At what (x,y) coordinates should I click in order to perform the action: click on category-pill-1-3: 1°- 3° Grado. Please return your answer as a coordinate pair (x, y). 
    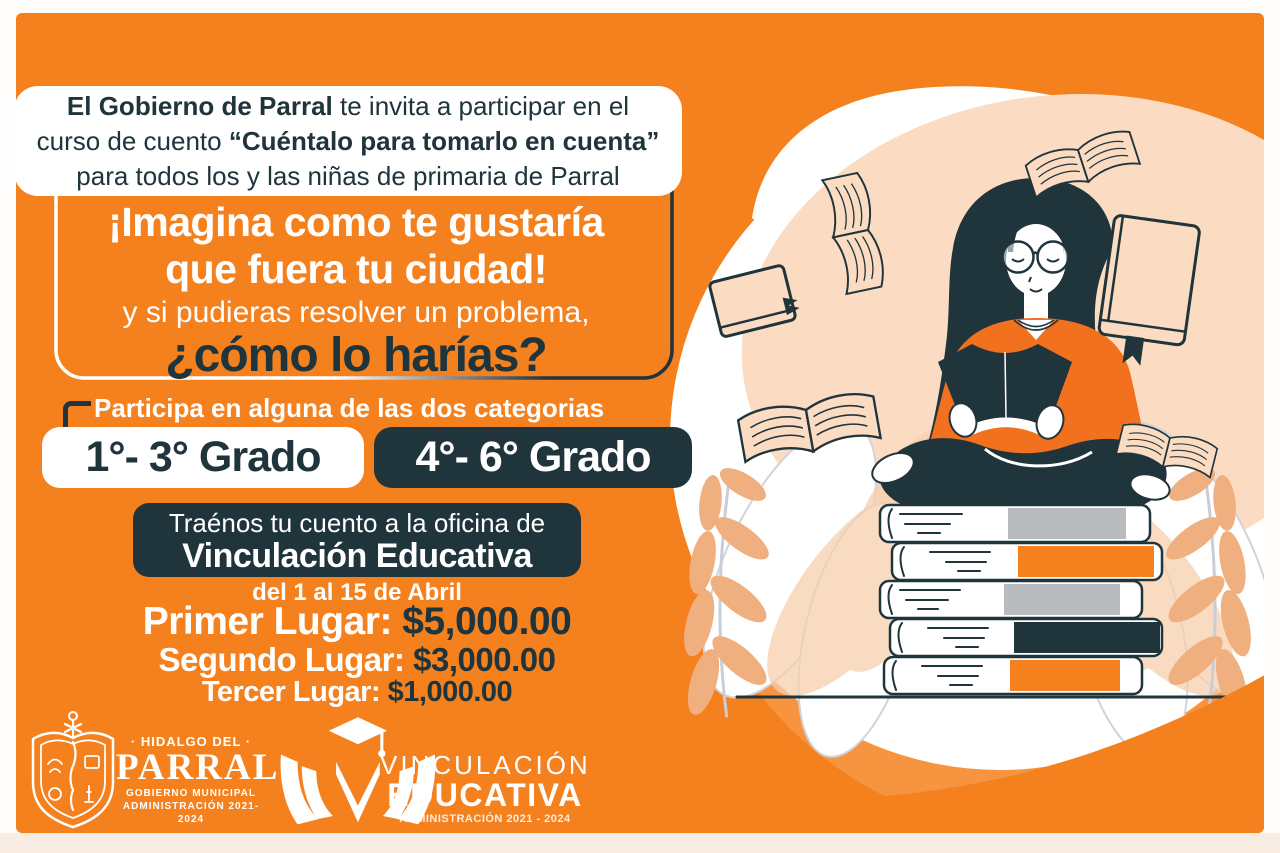
    Looking at the image, I should click on (203, 457).